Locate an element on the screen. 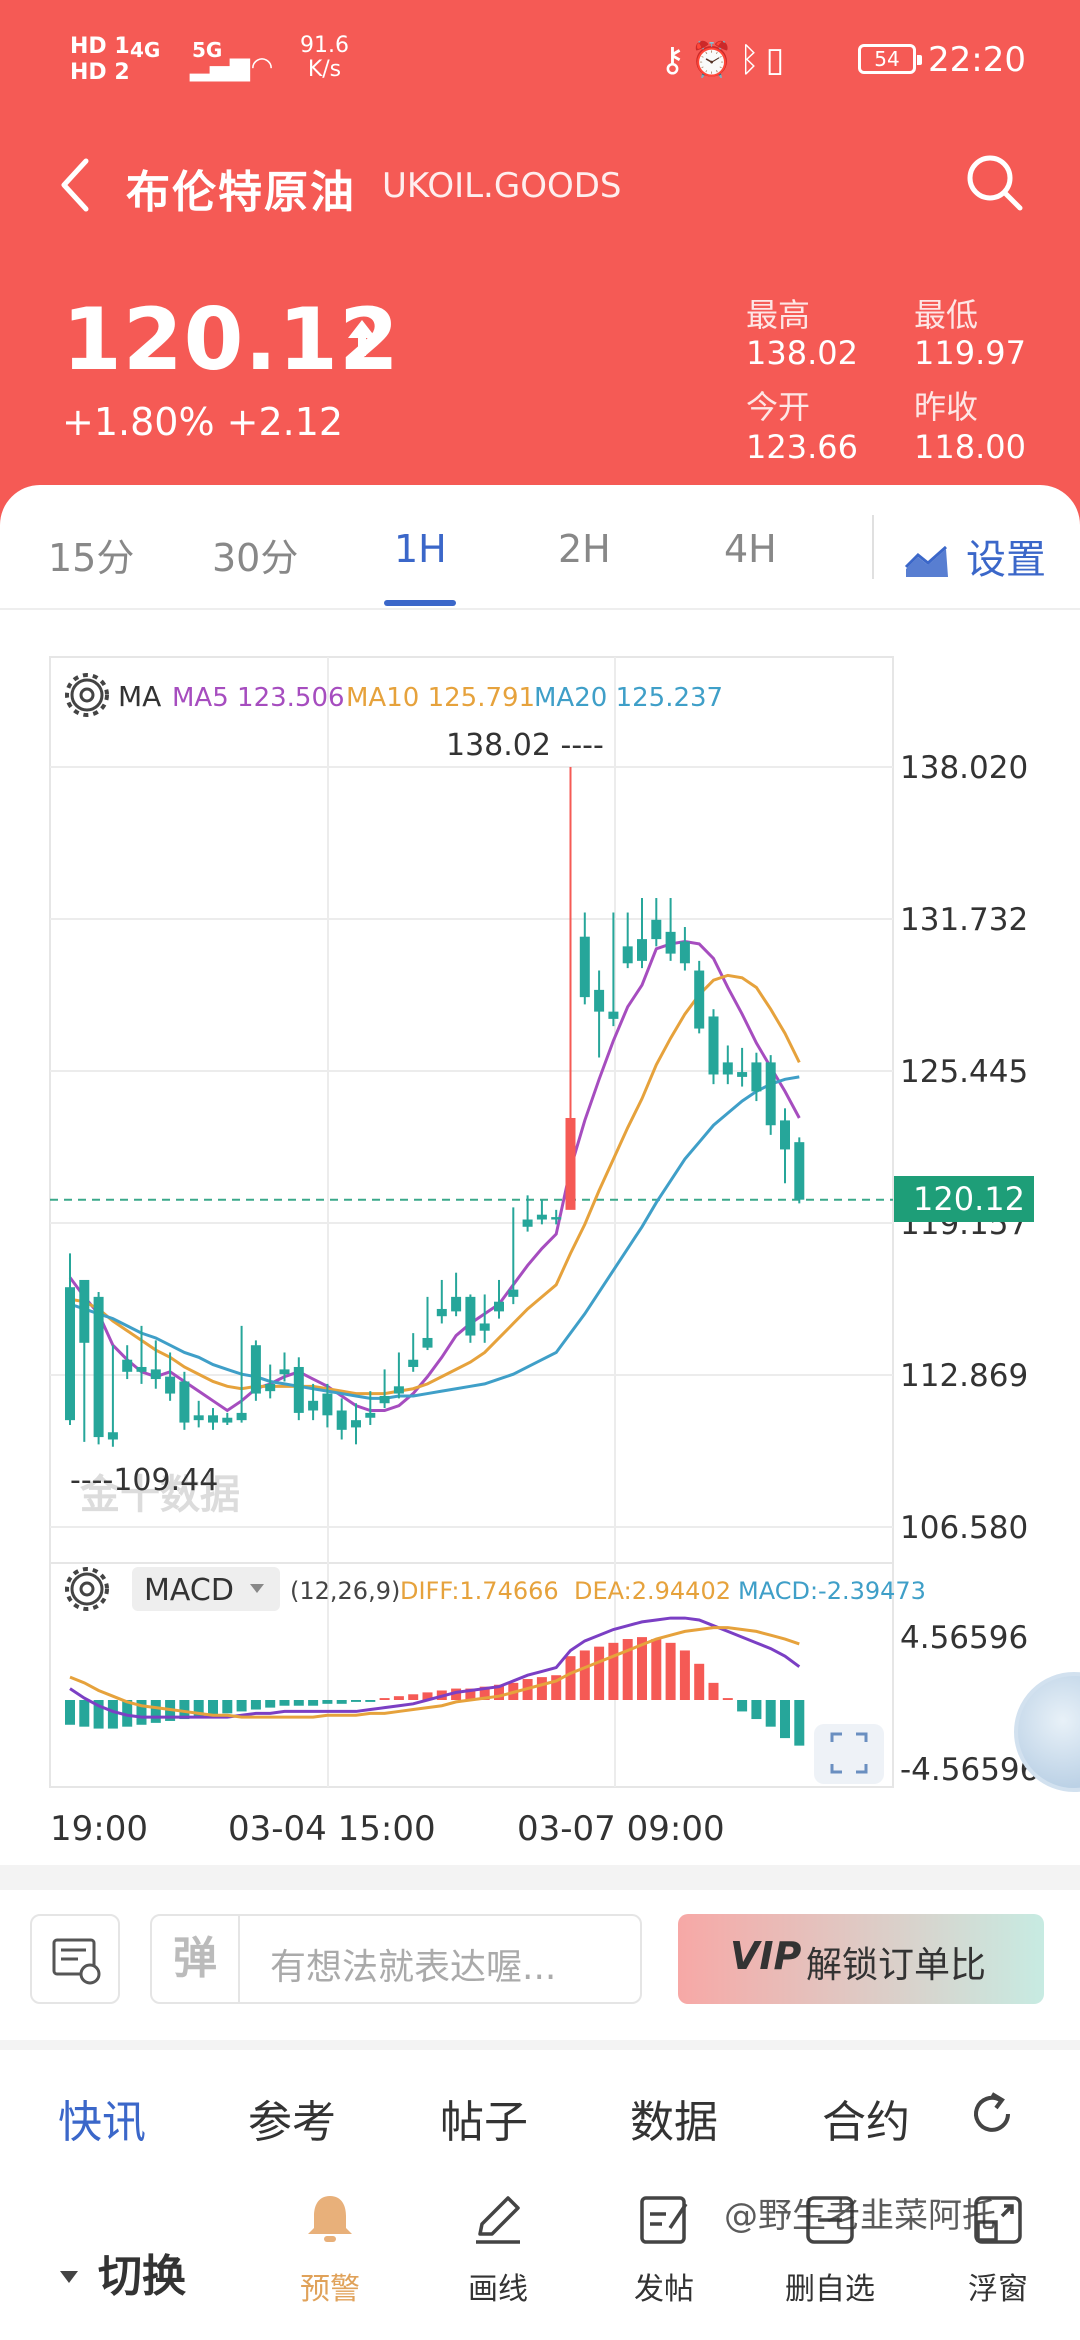  vip-button-label: 解锁订单比 is located at coordinates (896, 1965).